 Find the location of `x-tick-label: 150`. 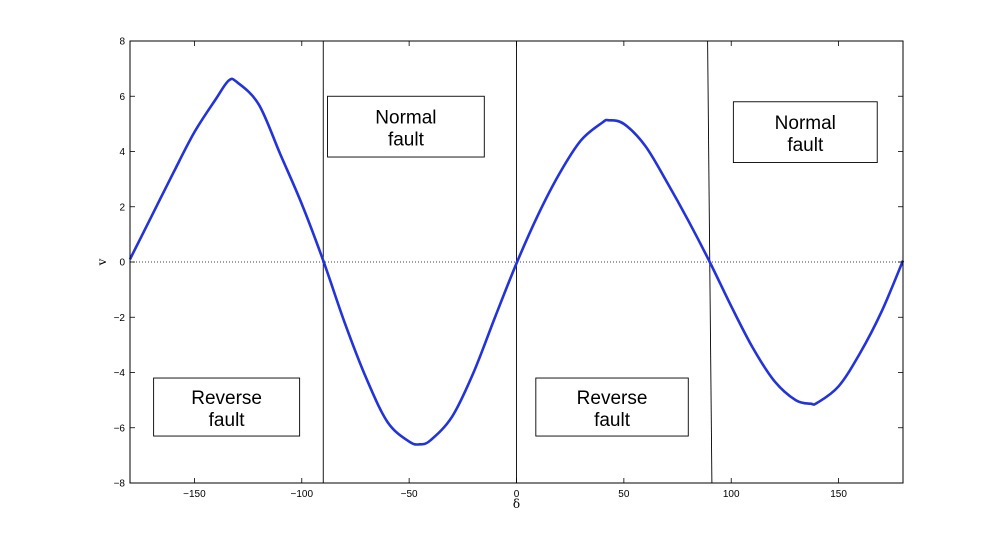

x-tick-label: 150 is located at coordinates (838, 494).